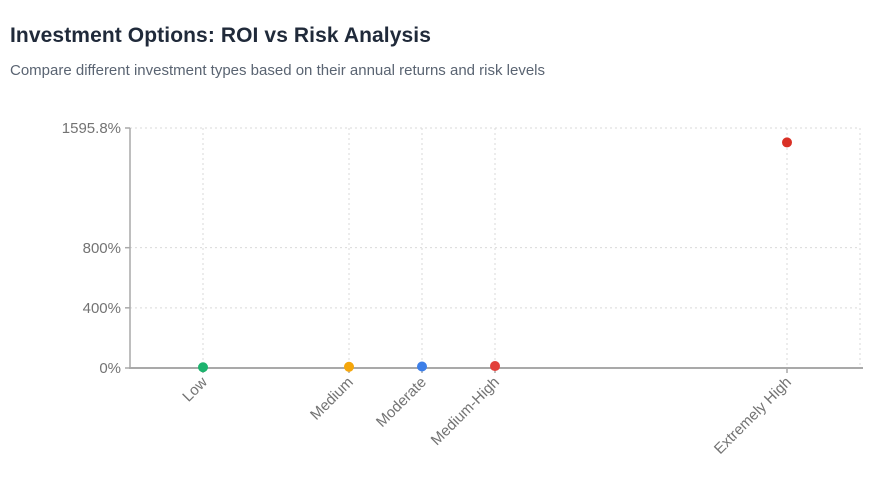  I want to click on y-tick-label-0-: 0%, so click(110, 368).